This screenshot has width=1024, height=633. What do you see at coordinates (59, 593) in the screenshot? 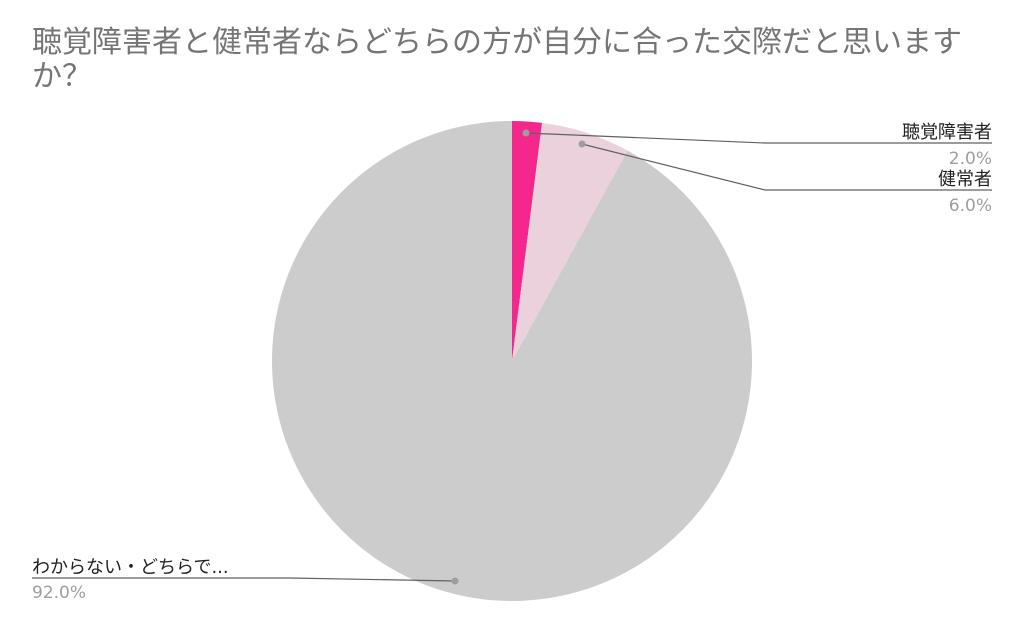
I see `slice-percent: 92.0%` at bounding box center [59, 593].